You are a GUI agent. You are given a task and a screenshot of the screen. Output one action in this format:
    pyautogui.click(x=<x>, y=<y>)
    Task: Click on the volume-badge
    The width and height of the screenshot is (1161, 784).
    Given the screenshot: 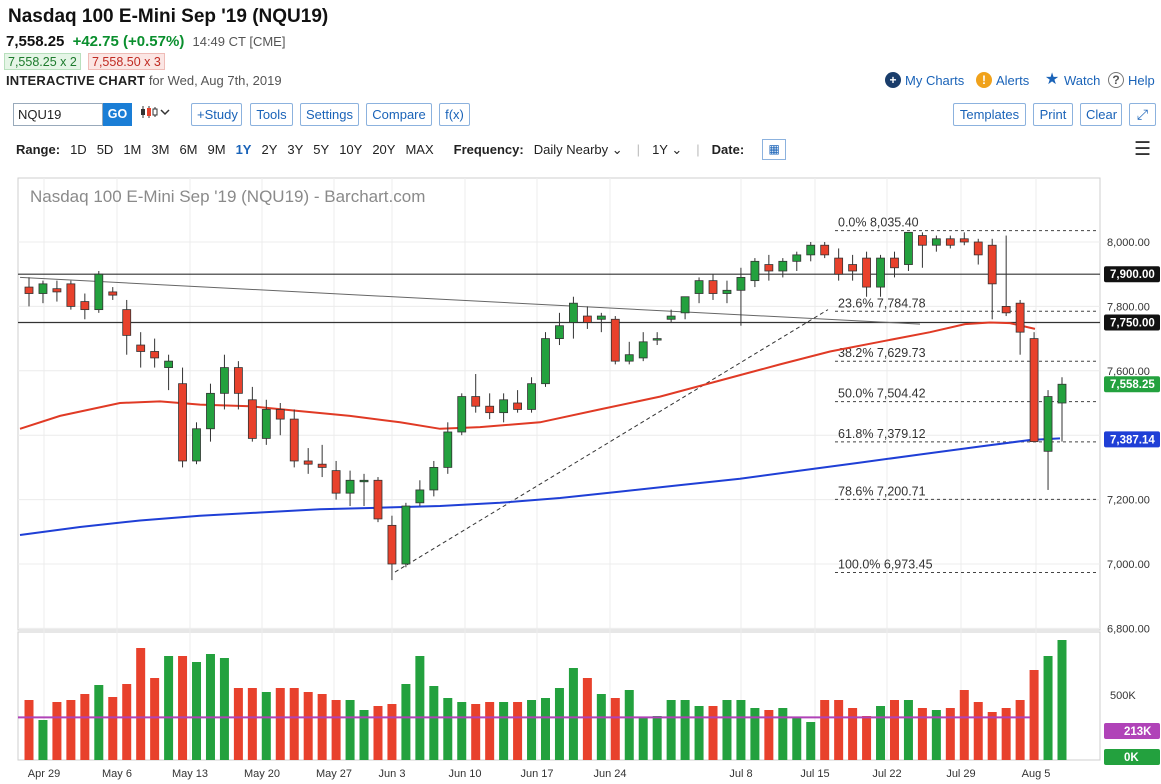 What is the action you would take?
    pyautogui.click(x=1132, y=731)
    